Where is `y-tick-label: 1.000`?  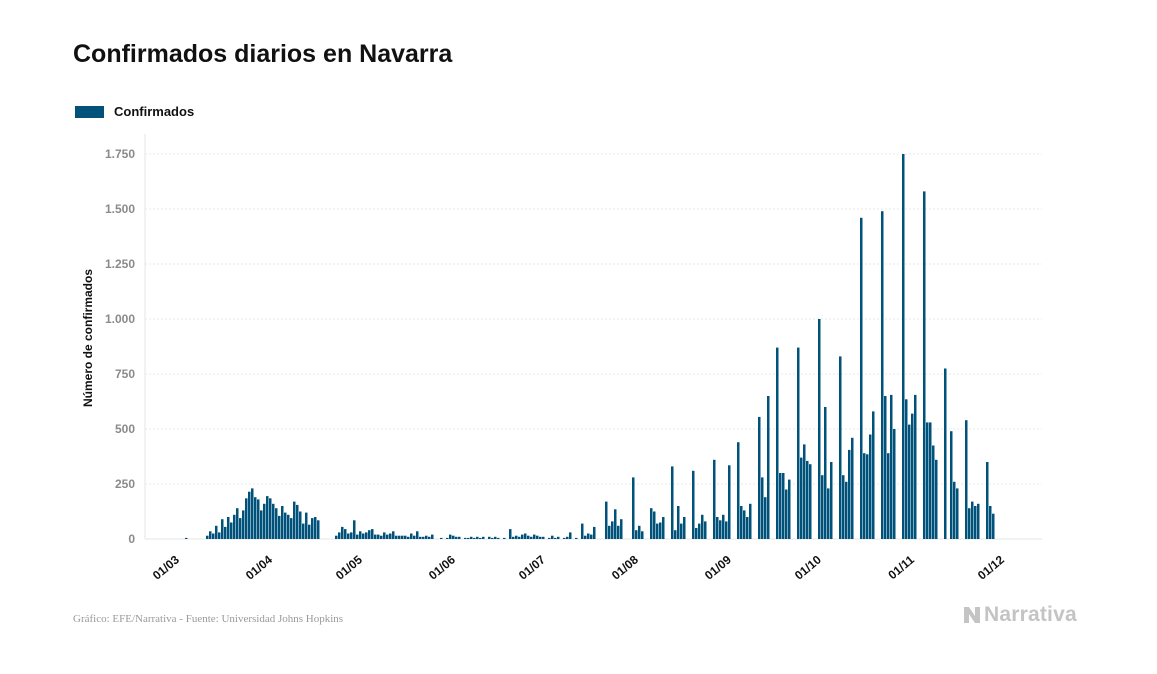 y-tick-label: 1.000 is located at coordinates (120, 319).